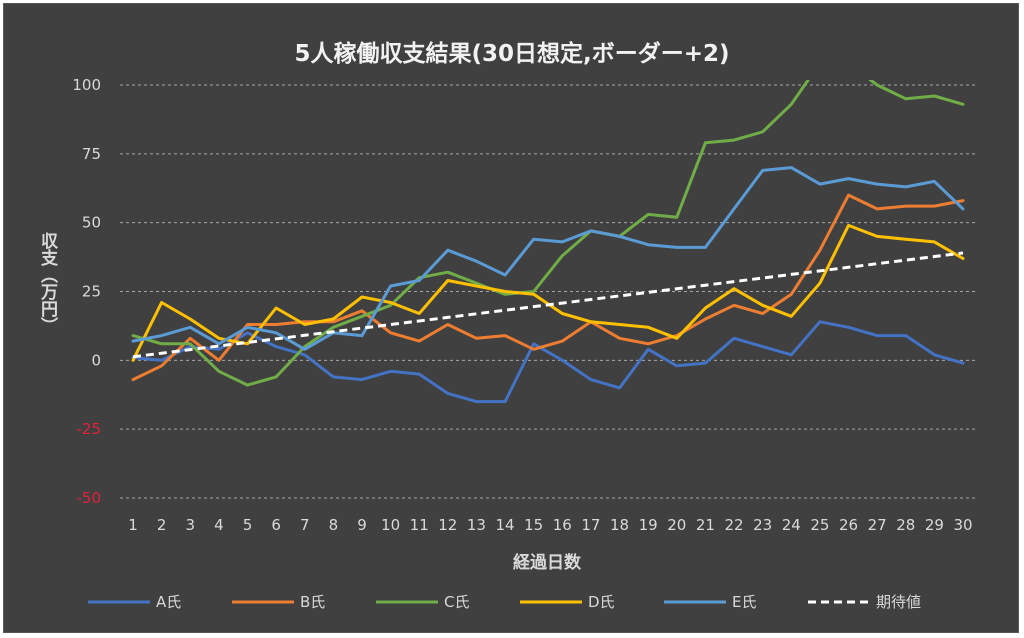 The height and width of the screenshot is (638, 1024). I want to click on x-tick-label: 27, so click(877, 525).